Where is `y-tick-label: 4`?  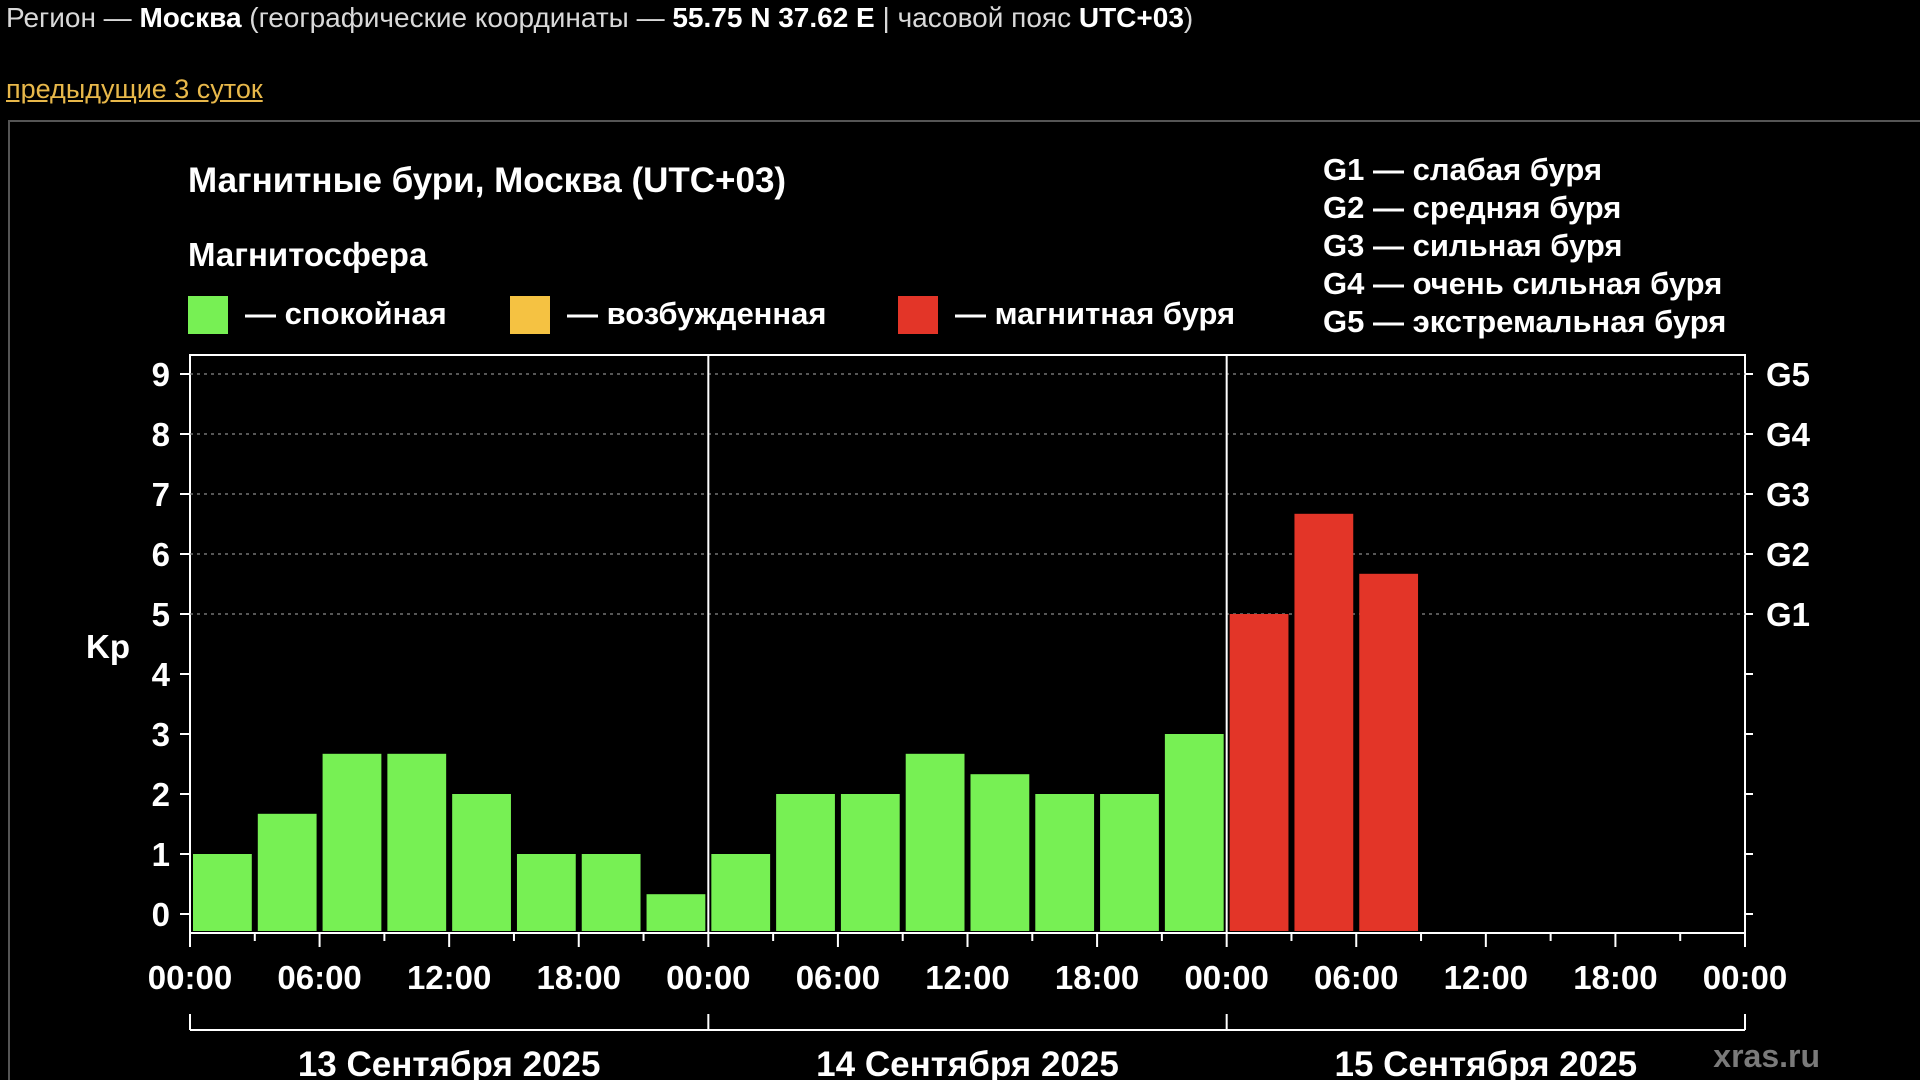 y-tick-label: 4 is located at coordinates (161, 674).